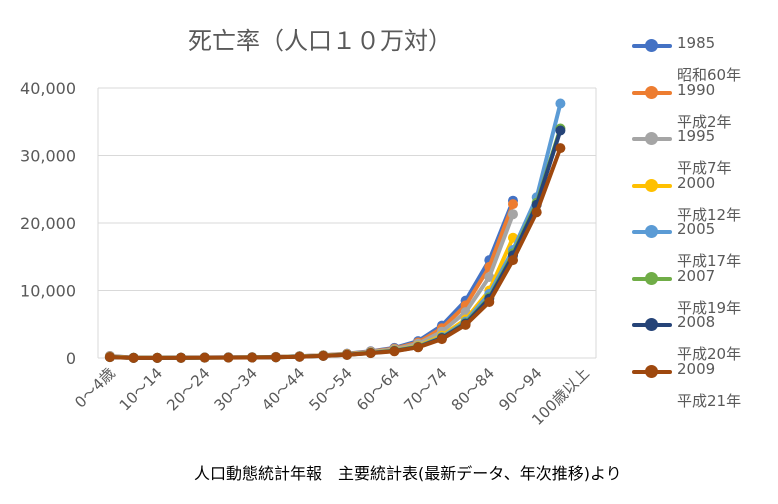 The width and height of the screenshot is (778, 504). I want to click on legend-era-label: 平成7年, so click(704, 168).